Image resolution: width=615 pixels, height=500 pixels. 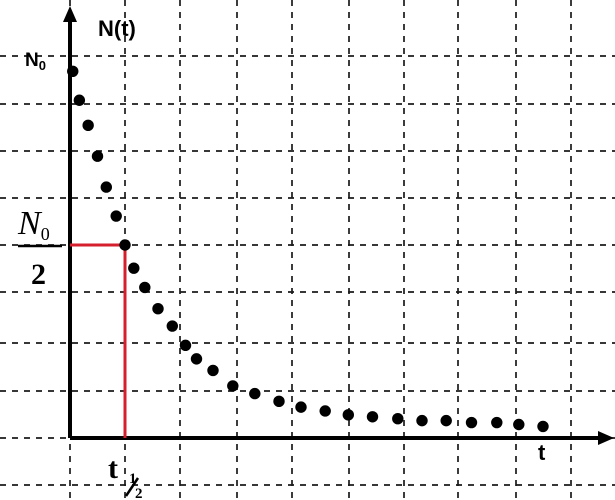 I want to click on half-tick-denominator: 2, so click(x=38, y=274).